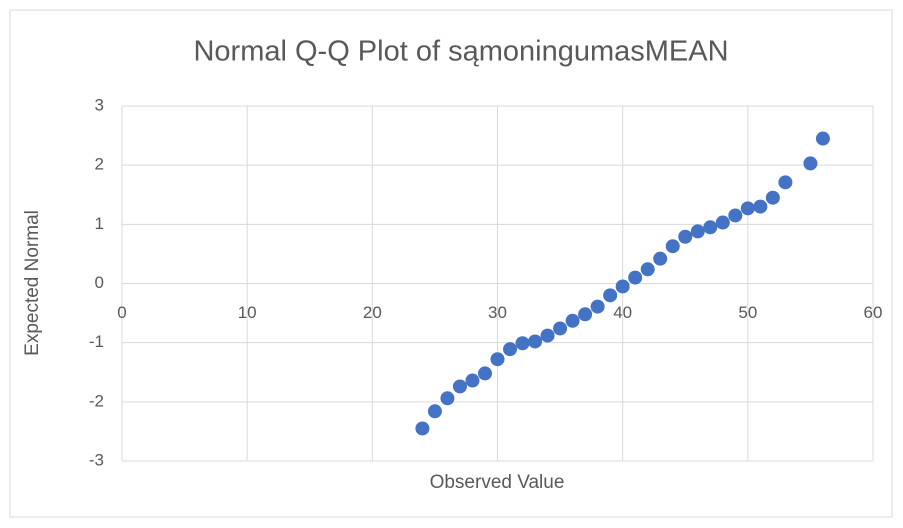  What do you see at coordinates (96, 400) in the screenshot?
I see `y-tick-label: -2` at bounding box center [96, 400].